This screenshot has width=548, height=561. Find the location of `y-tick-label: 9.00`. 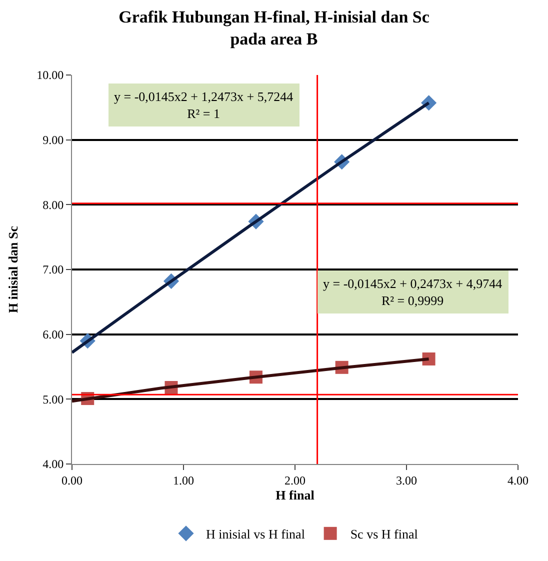

y-tick-label: 9.00 is located at coordinates (53, 140).